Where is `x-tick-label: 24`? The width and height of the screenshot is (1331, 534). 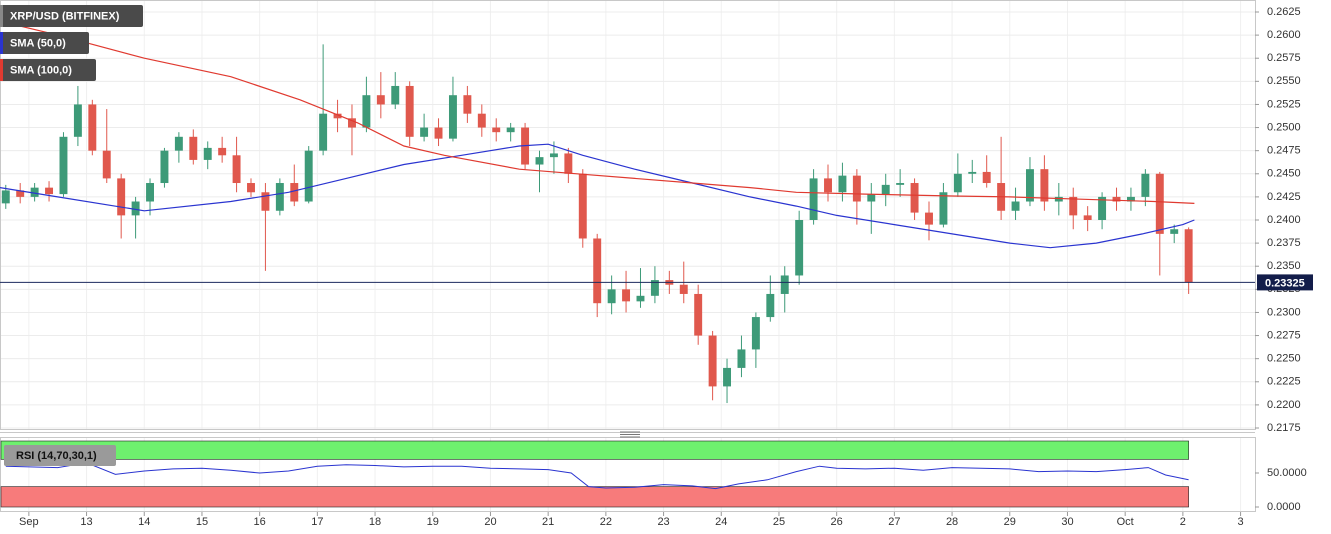
x-tick-label: 24 is located at coordinates (721, 522).